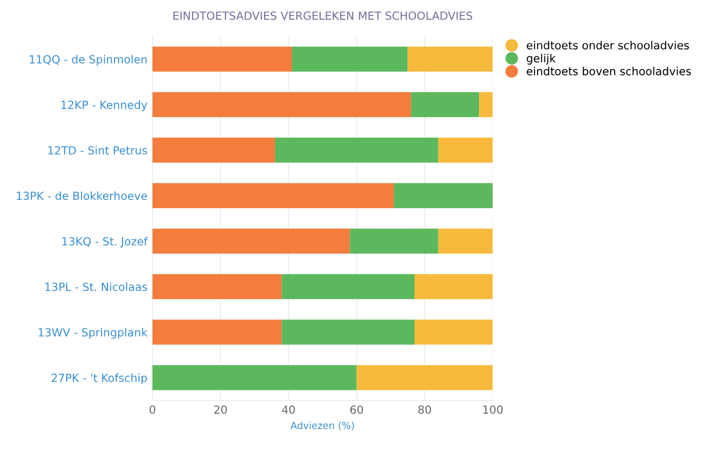 The width and height of the screenshot is (709, 455). I want to click on x-tick-label: 60, so click(356, 409).